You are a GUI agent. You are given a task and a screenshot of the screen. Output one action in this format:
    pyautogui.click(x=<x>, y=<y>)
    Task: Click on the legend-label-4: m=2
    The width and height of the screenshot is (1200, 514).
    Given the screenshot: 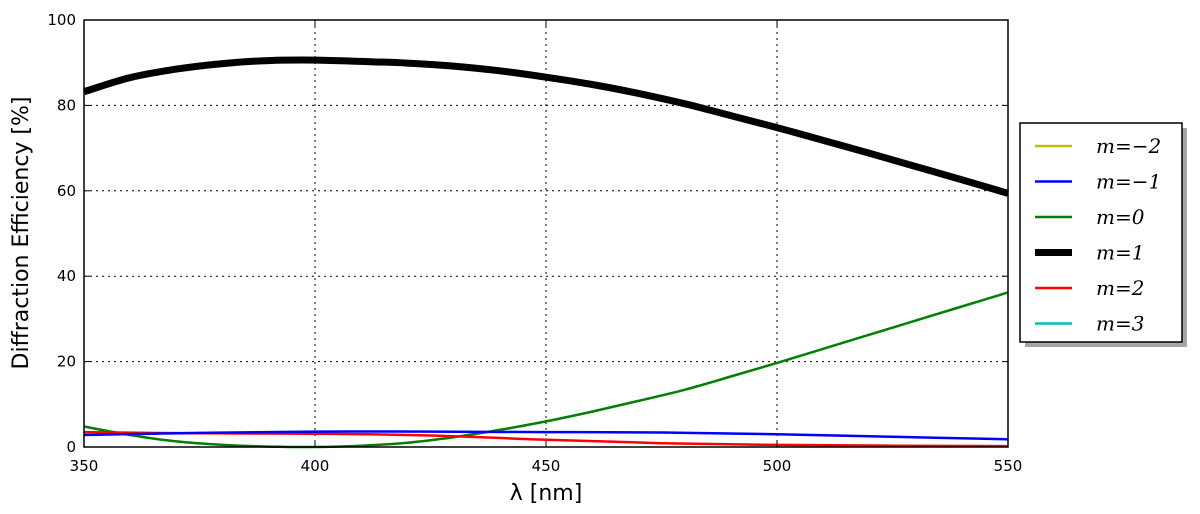 What is the action you would take?
    pyautogui.click(x=1120, y=288)
    